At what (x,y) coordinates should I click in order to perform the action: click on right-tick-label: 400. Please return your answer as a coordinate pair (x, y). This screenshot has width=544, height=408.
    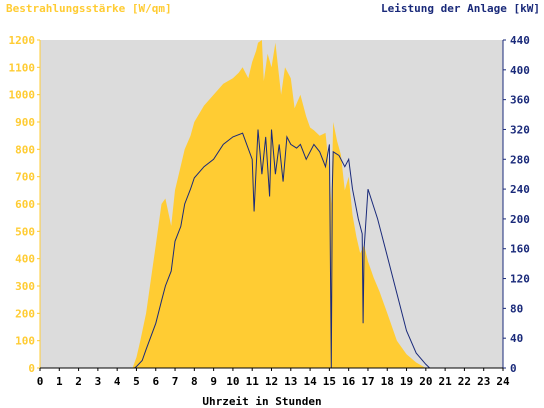
    Looking at the image, I should click on (520, 70).